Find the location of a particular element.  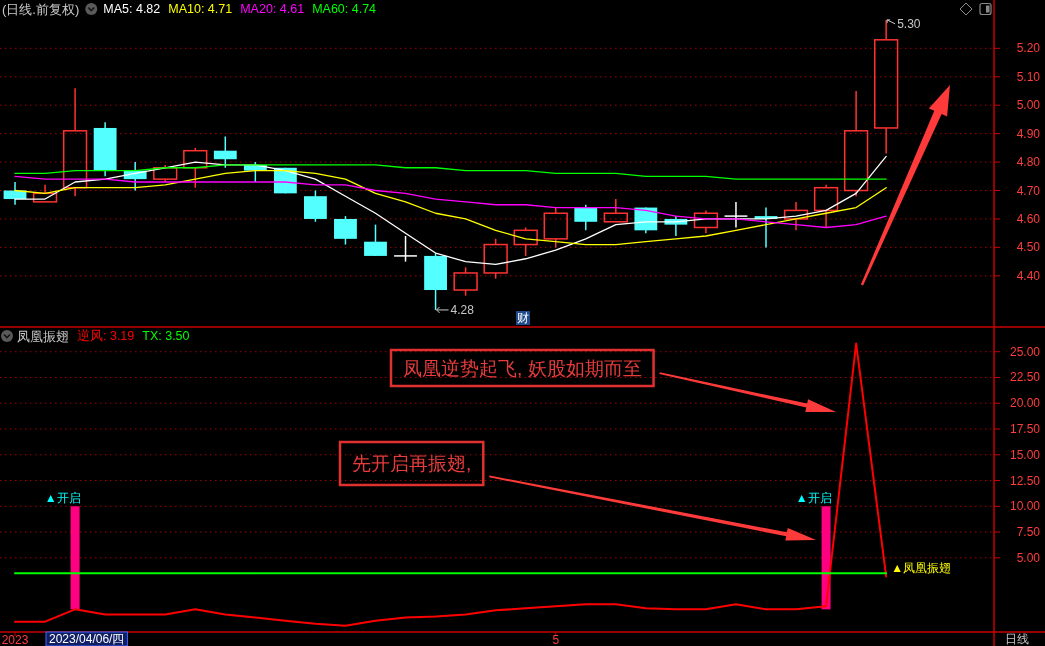

y-tick-label: 5.10 is located at coordinates (1028, 76).